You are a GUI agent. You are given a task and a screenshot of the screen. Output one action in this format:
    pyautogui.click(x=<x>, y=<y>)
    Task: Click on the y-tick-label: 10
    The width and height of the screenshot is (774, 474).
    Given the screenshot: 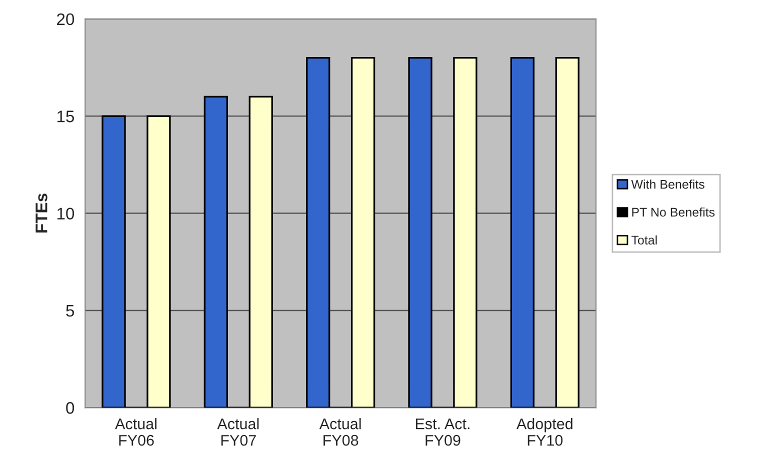 What is the action you would take?
    pyautogui.click(x=65, y=214)
    